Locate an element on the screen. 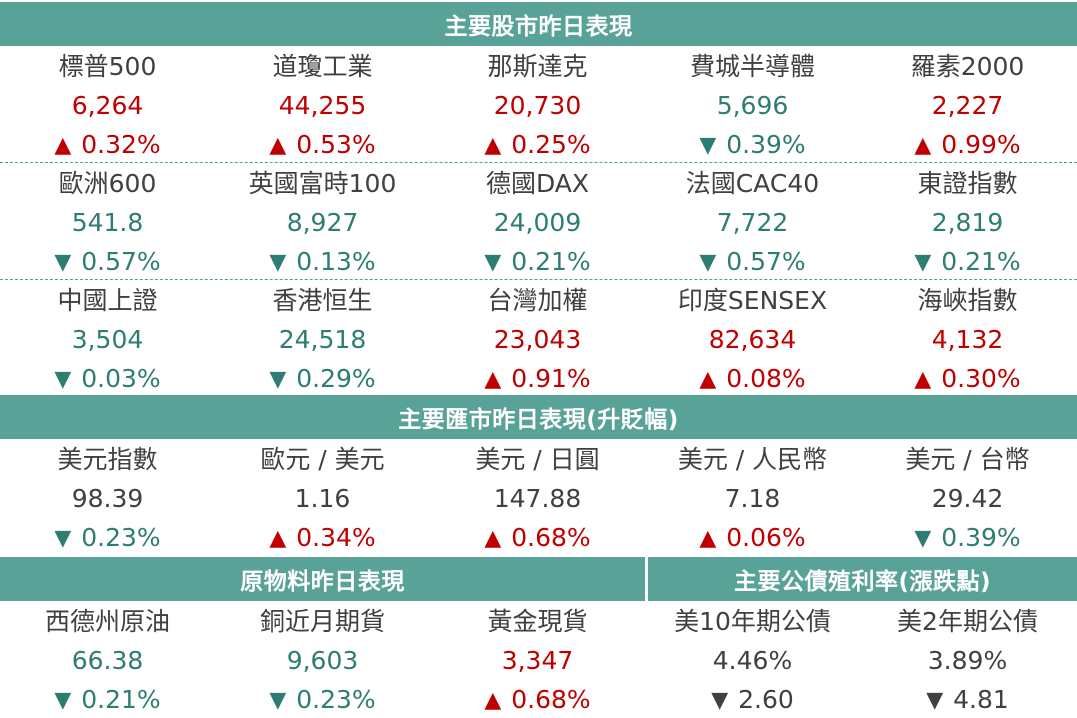 The height and width of the screenshot is (718, 1077). fx-value: 98.39 is located at coordinates (107, 498).